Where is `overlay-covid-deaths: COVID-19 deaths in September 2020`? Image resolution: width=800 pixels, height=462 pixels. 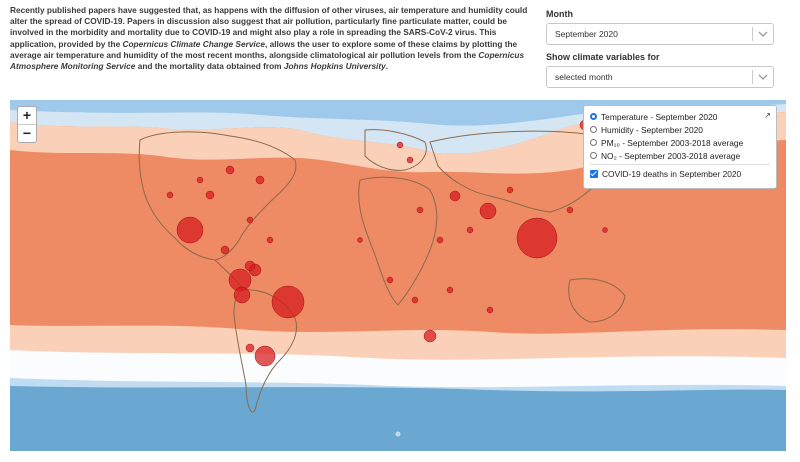
overlay-covid-deaths: COVID-19 deaths in September 2020 is located at coordinates (680, 173).